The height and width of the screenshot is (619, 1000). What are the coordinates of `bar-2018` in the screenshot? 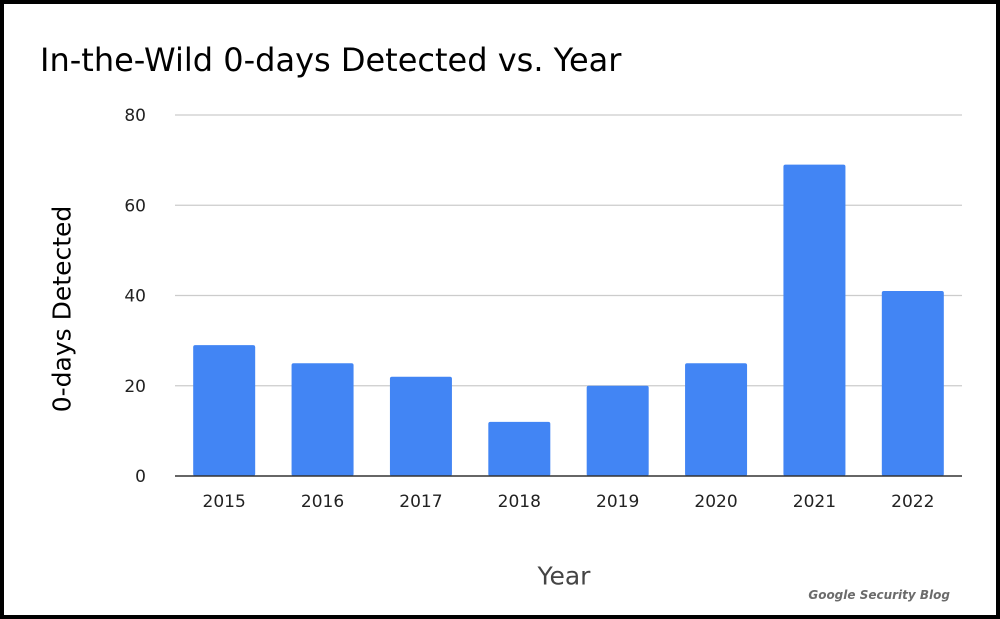 It's located at (519, 448).